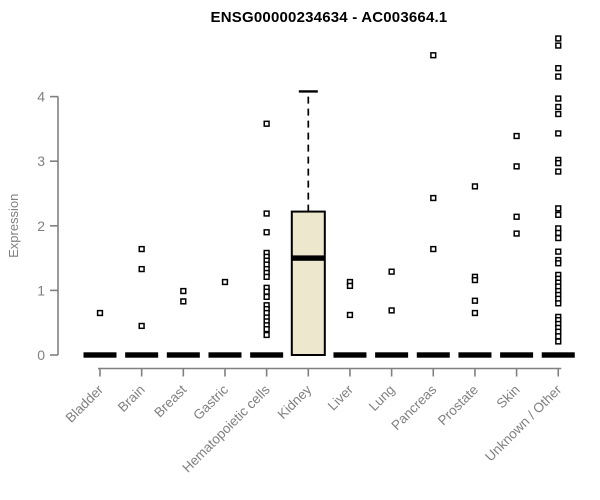 This screenshot has width=600, height=500. I want to click on median-line, so click(308, 258).